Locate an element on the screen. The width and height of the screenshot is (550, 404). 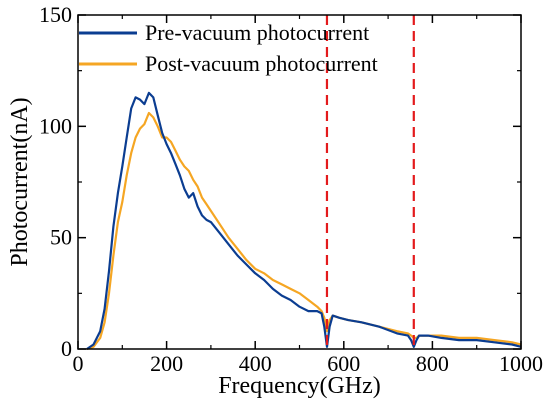
y-axis-title: Photocurrent(nA) is located at coordinates (20, 181).